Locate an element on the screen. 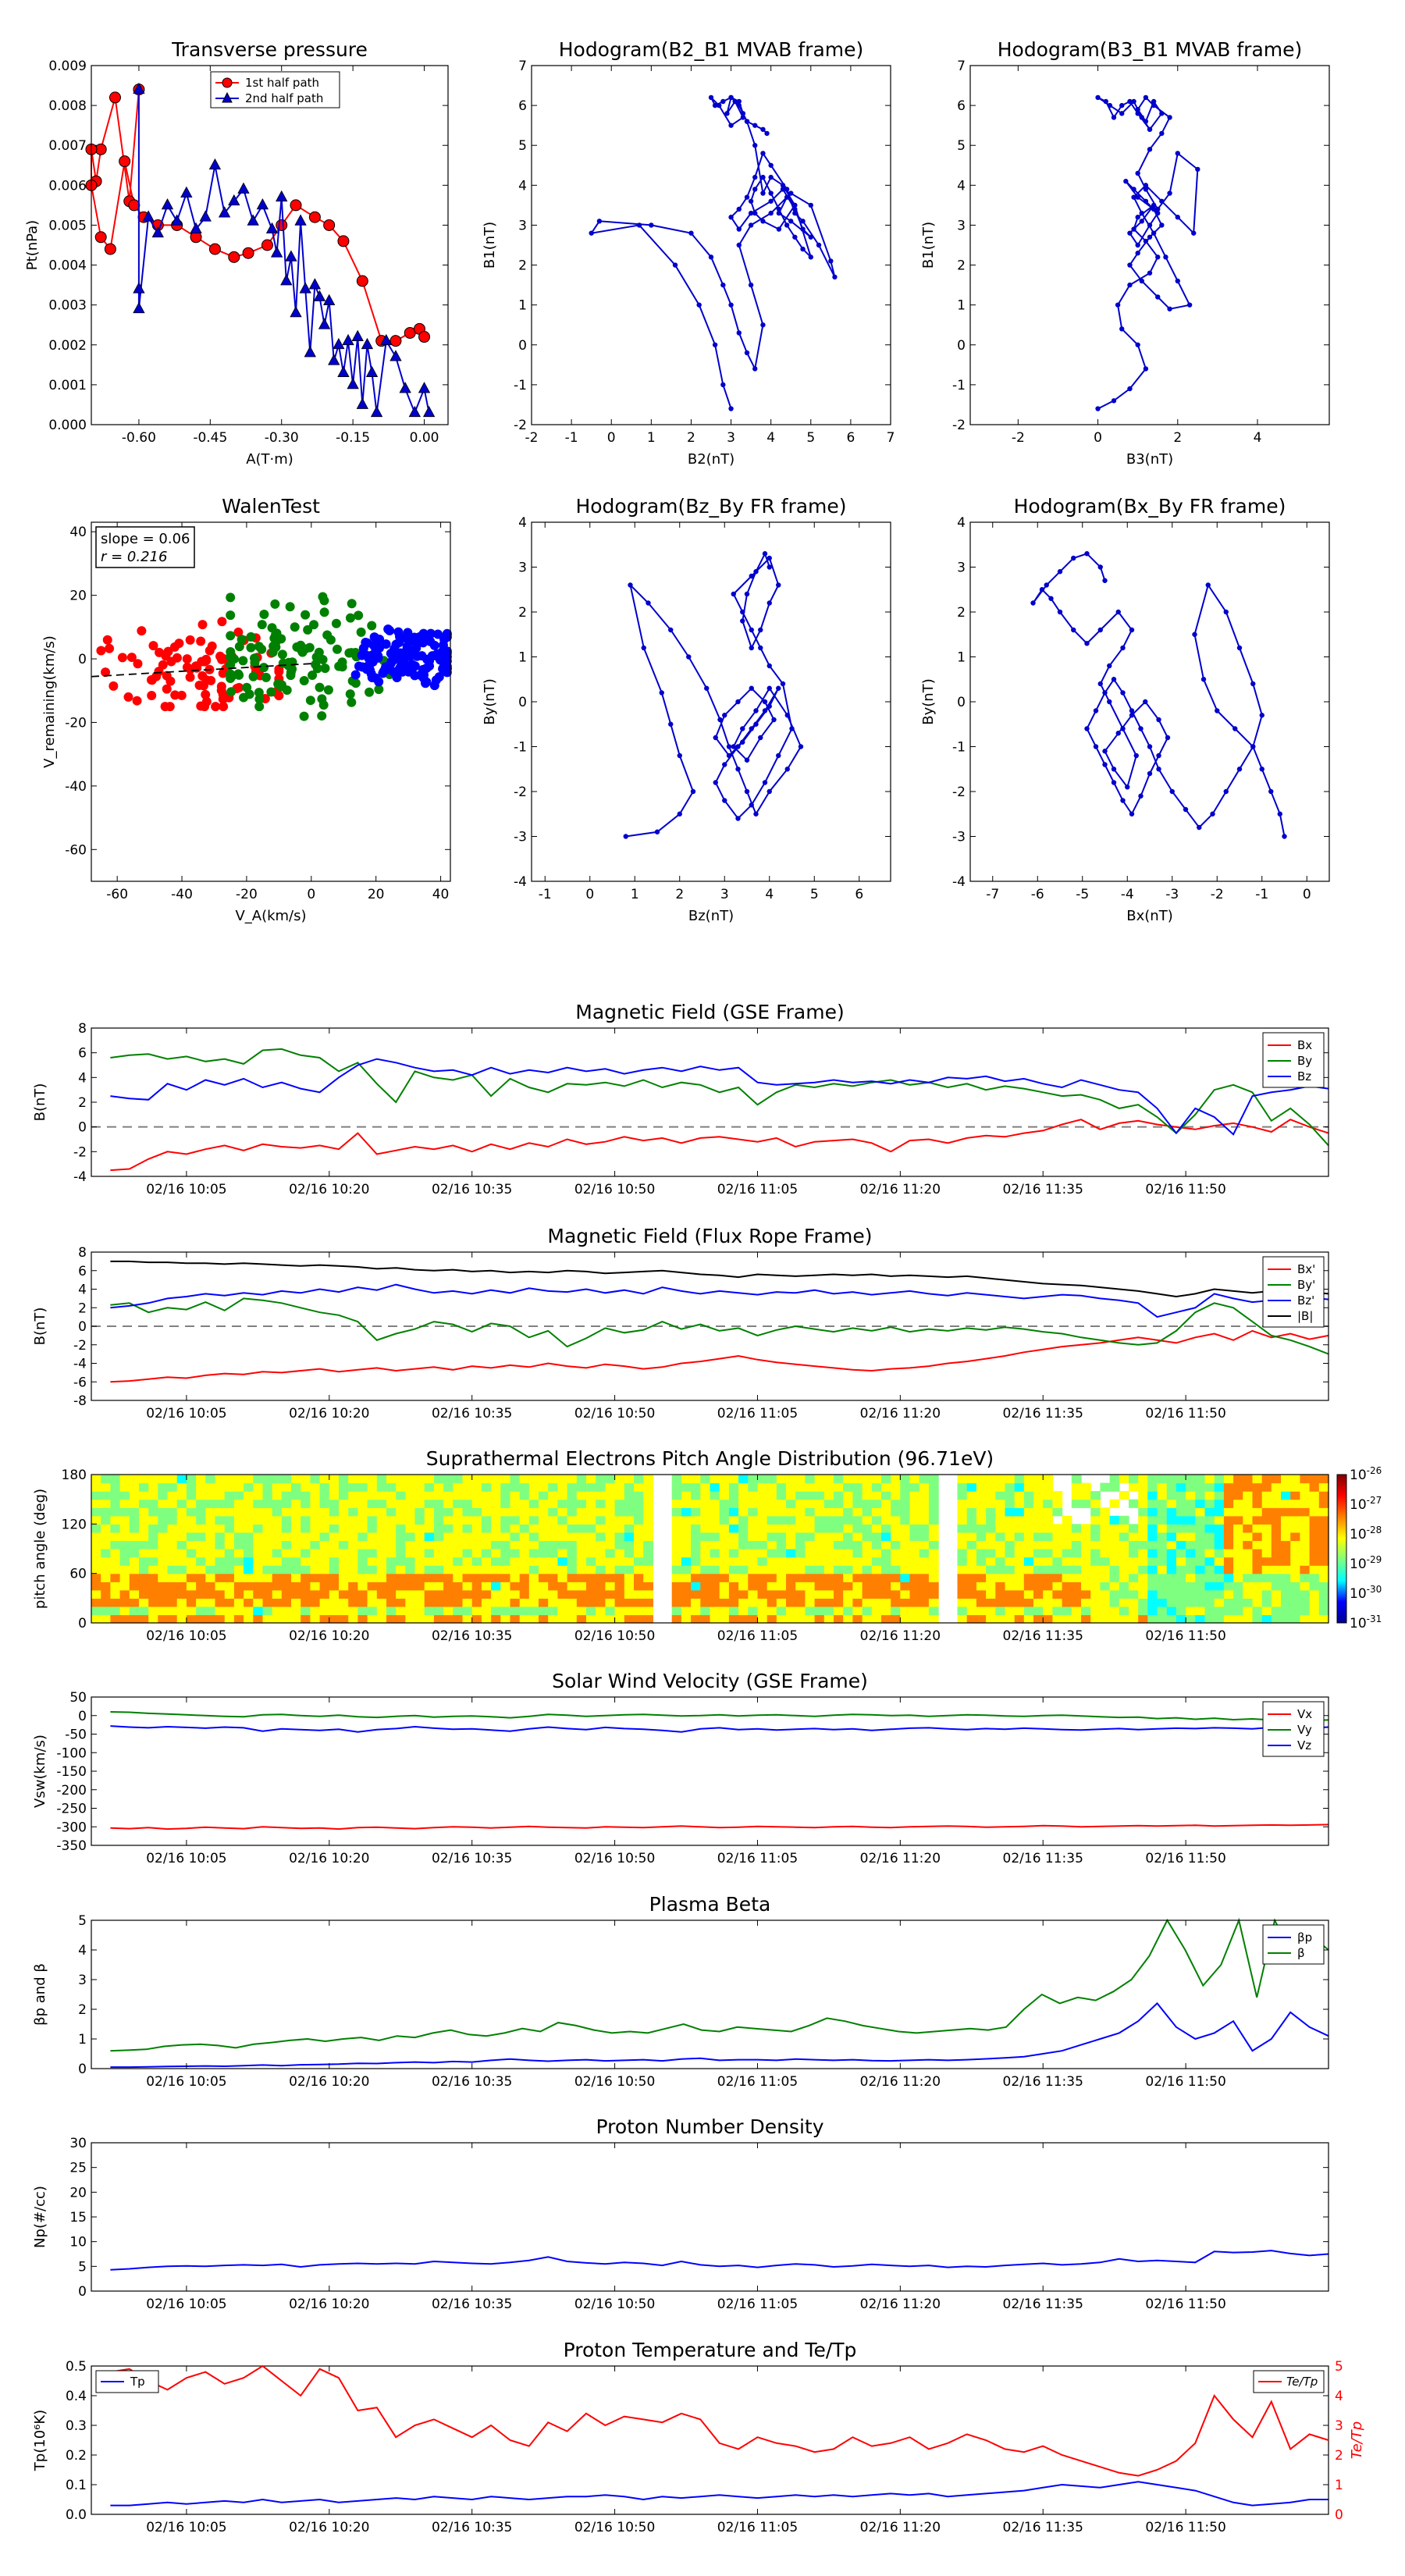  y-tick-label: -8 is located at coordinates (80, 1401).